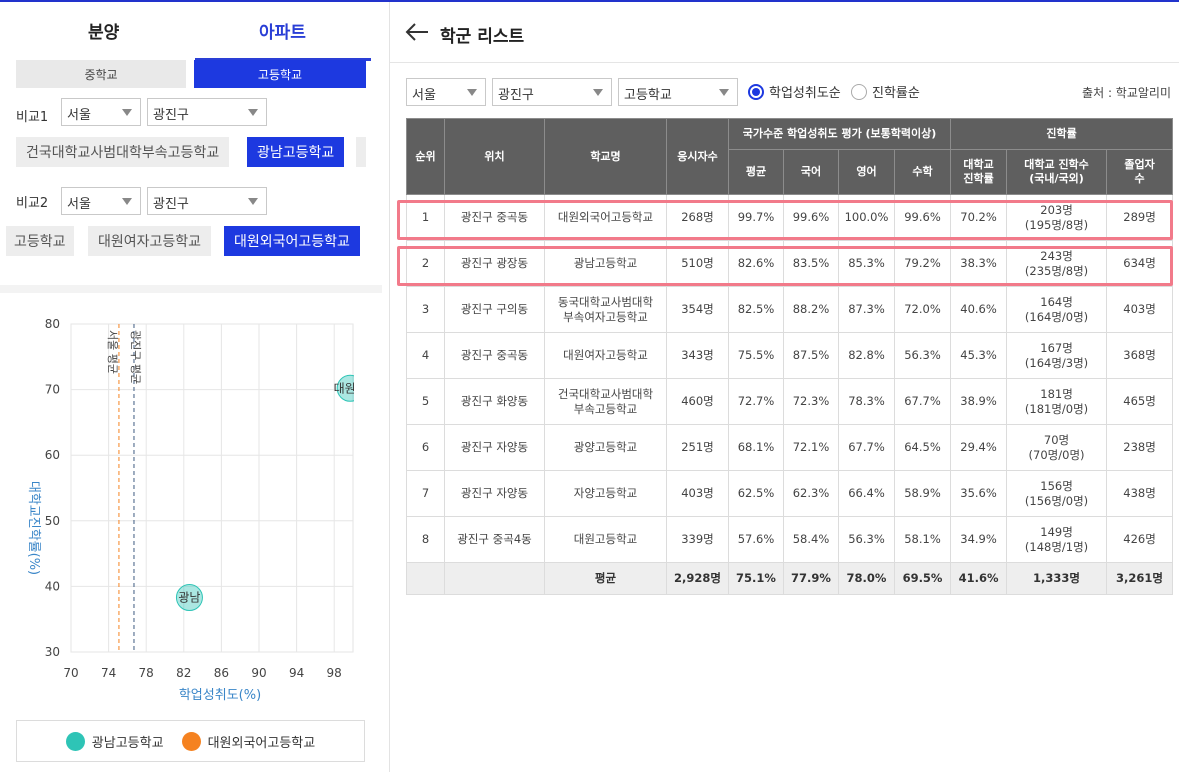 Image resolution: width=1179 pixels, height=772 pixels. I want to click on table-cell: 149명 (148명/1명), so click(1057, 539).